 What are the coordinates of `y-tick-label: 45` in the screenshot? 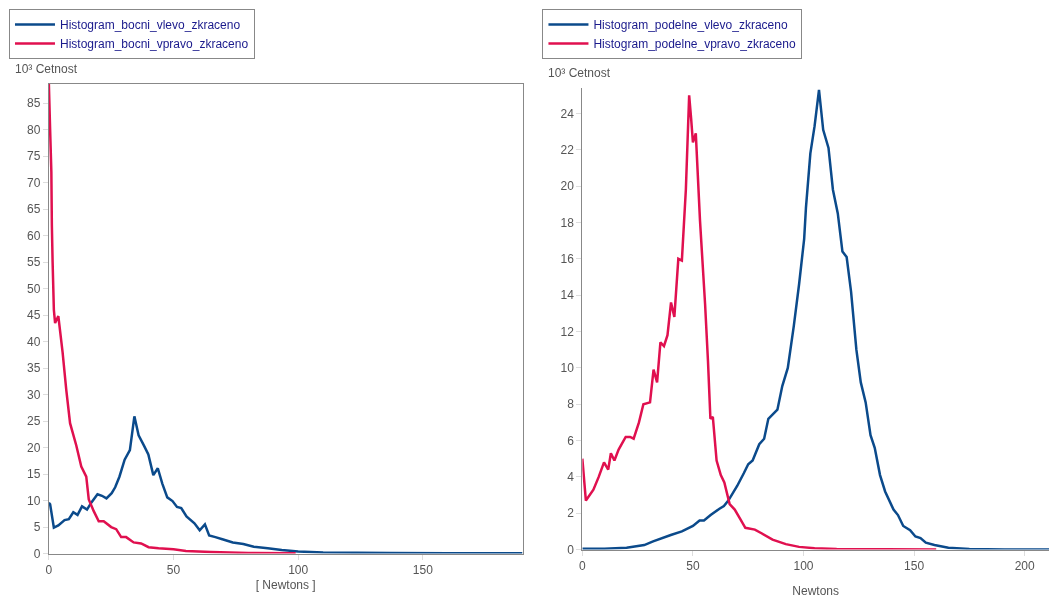 It's located at (34, 315).